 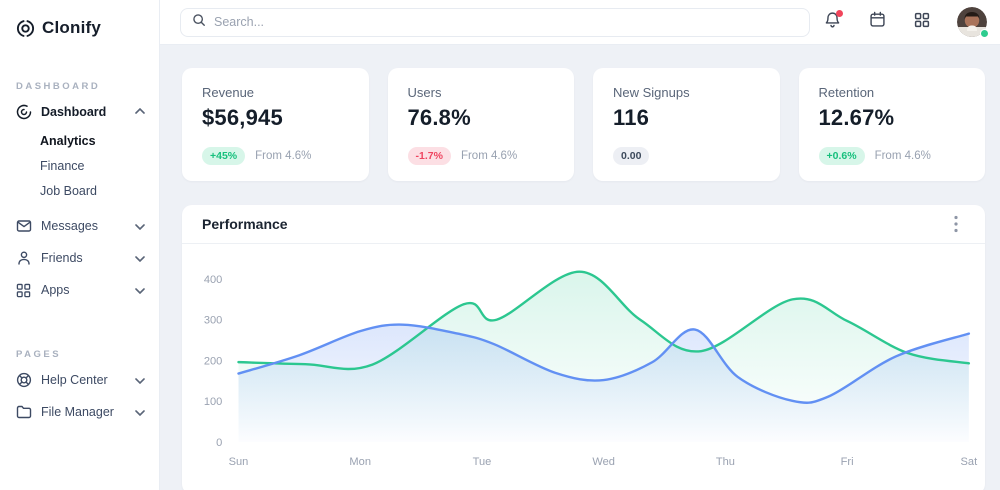 I want to click on user-avatar, so click(x=973, y=22).